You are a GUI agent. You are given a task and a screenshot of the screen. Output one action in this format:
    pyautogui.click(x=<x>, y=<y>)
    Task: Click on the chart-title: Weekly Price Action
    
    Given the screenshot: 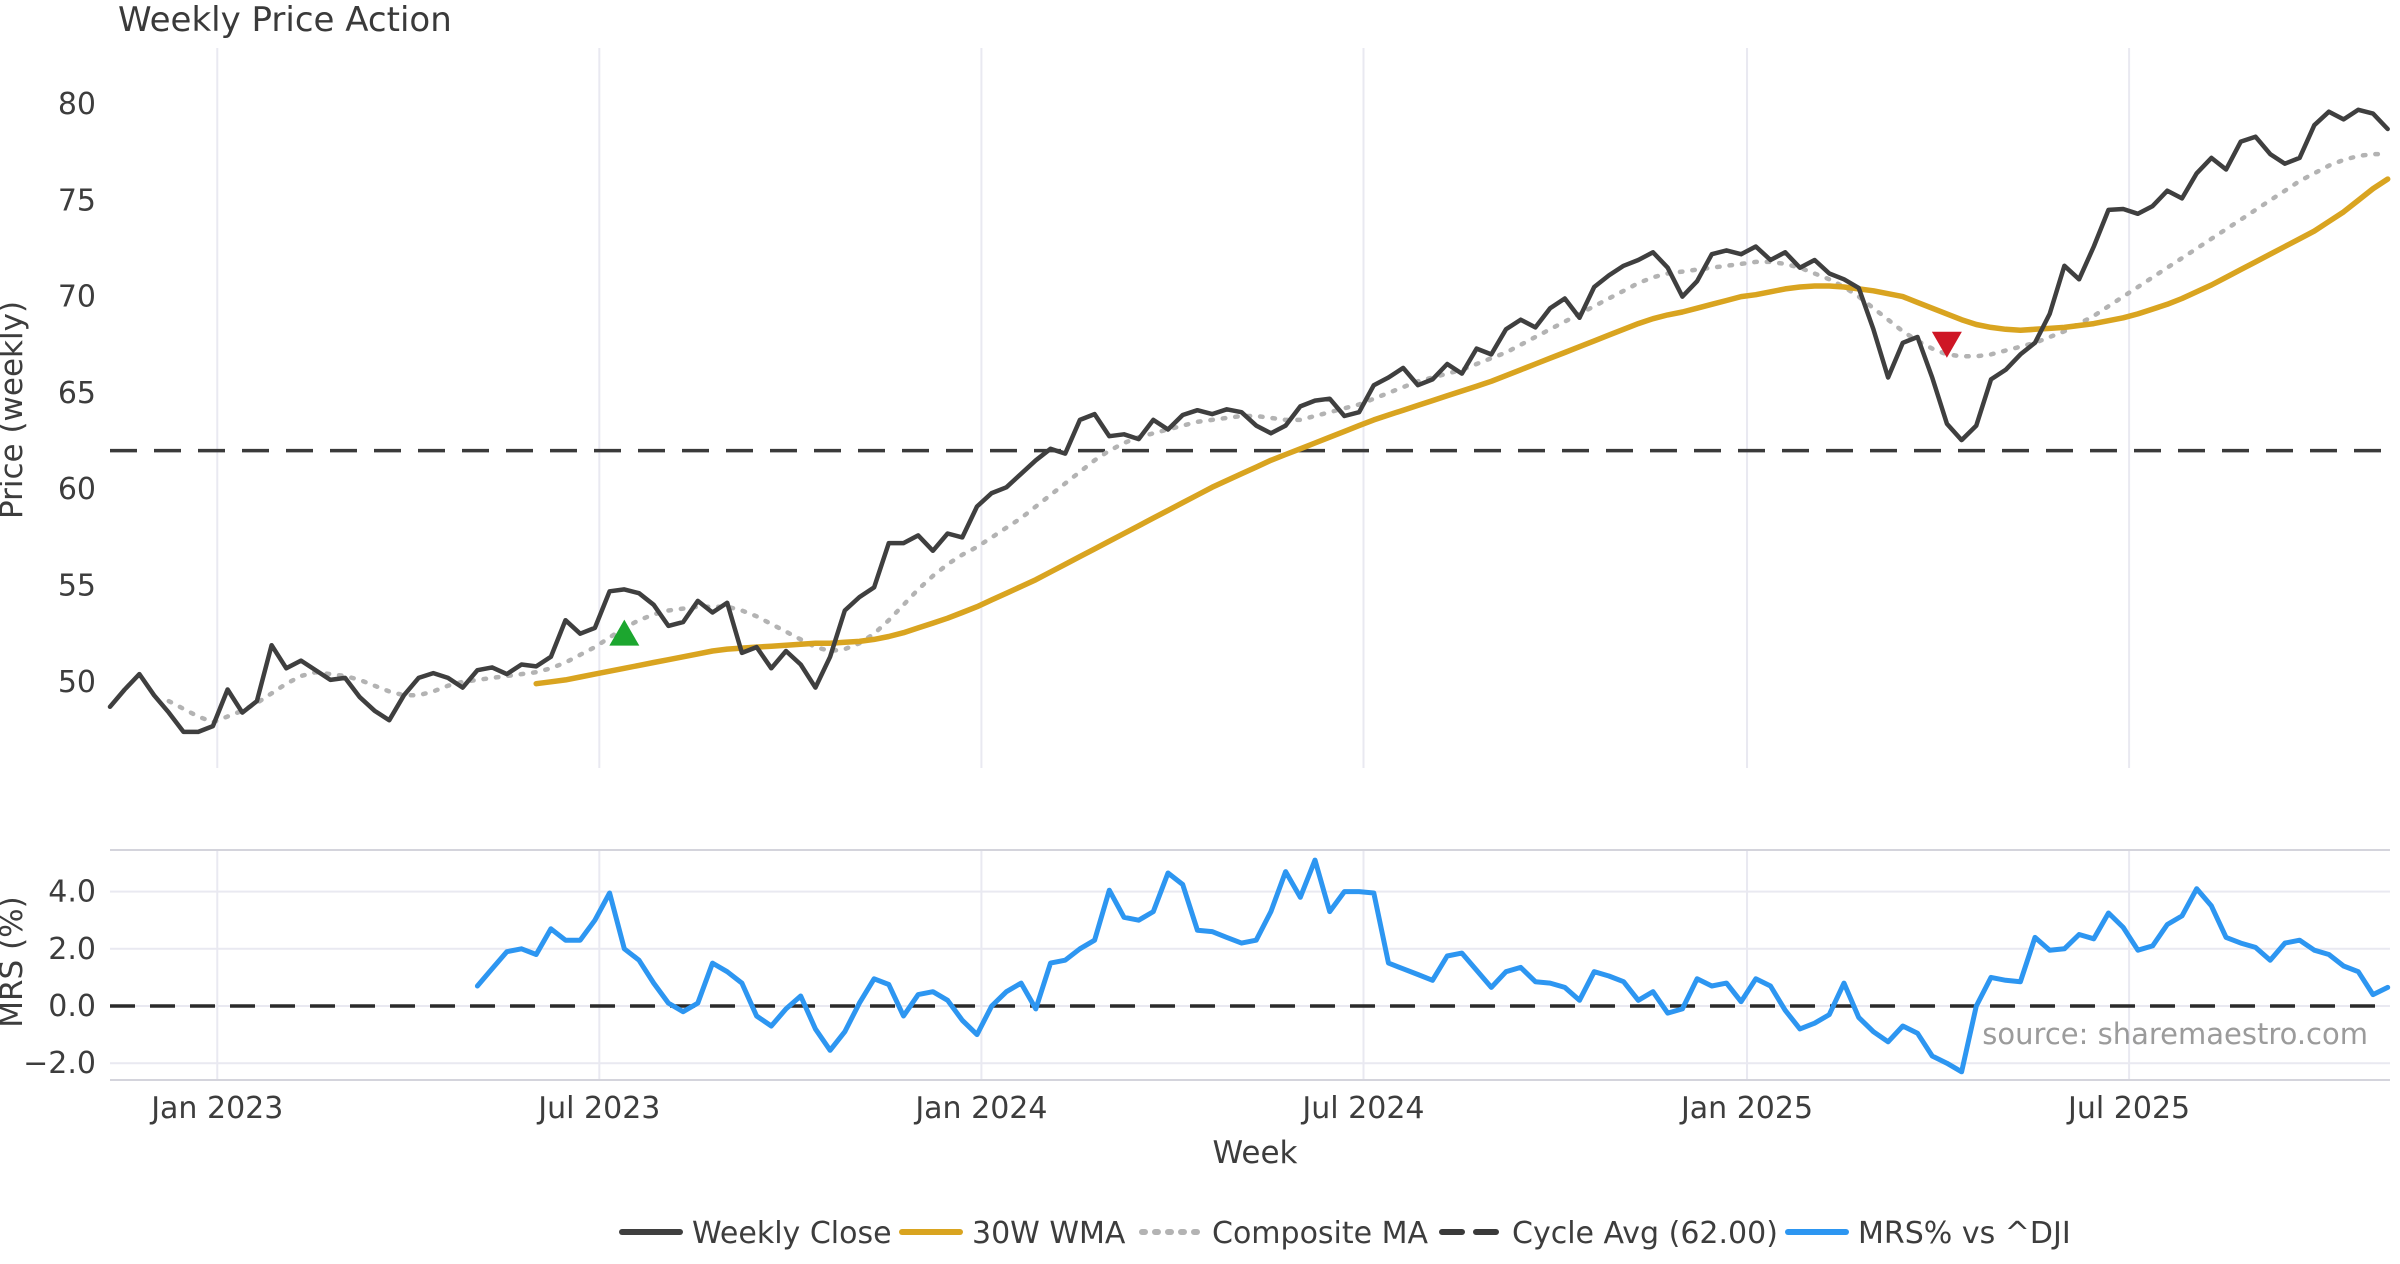 What is the action you would take?
    pyautogui.click(x=285, y=20)
    